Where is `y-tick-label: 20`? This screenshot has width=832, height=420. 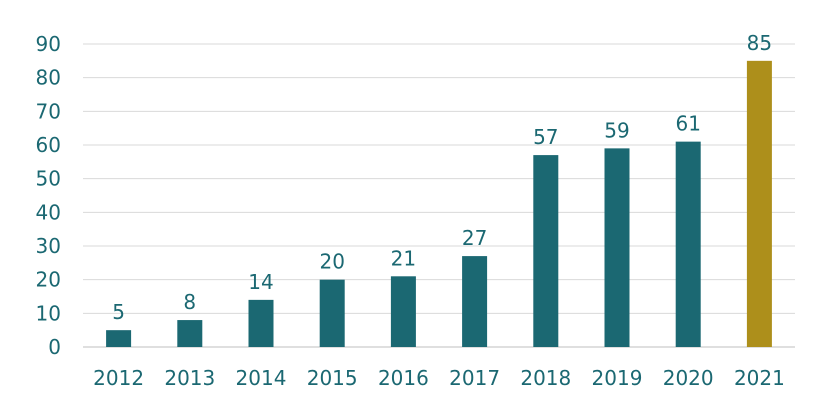 y-tick-label: 20 is located at coordinates (48, 280).